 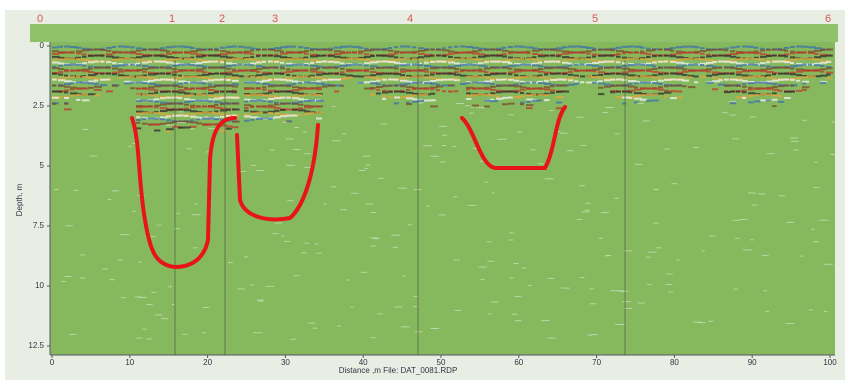 I want to click on marker-label: 0, so click(x=40, y=19).